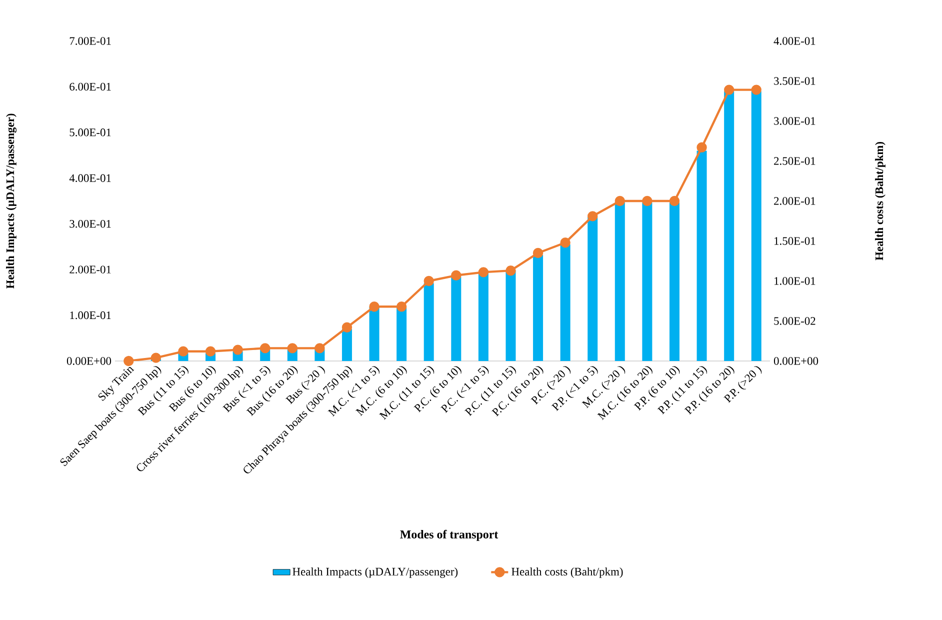 The image size is (942, 620). Describe the element at coordinates (11, 201) in the screenshot. I see `y-axis-title: Health Impacts (µDALY/passenger)` at that location.